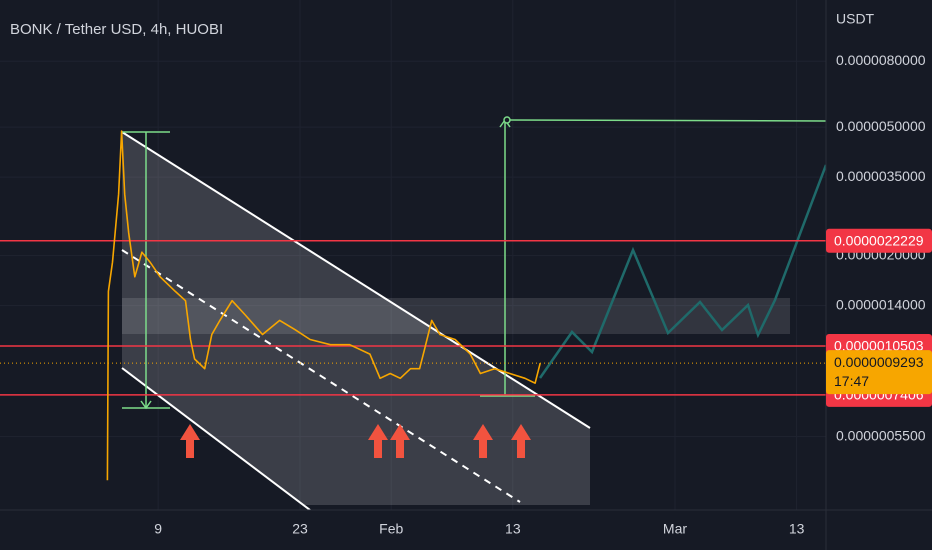 The image size is (932, 550). Describe the element at coordinates (881, 435) in the screenshot. I see `y-tick-label: 0.0000005500` at that location.